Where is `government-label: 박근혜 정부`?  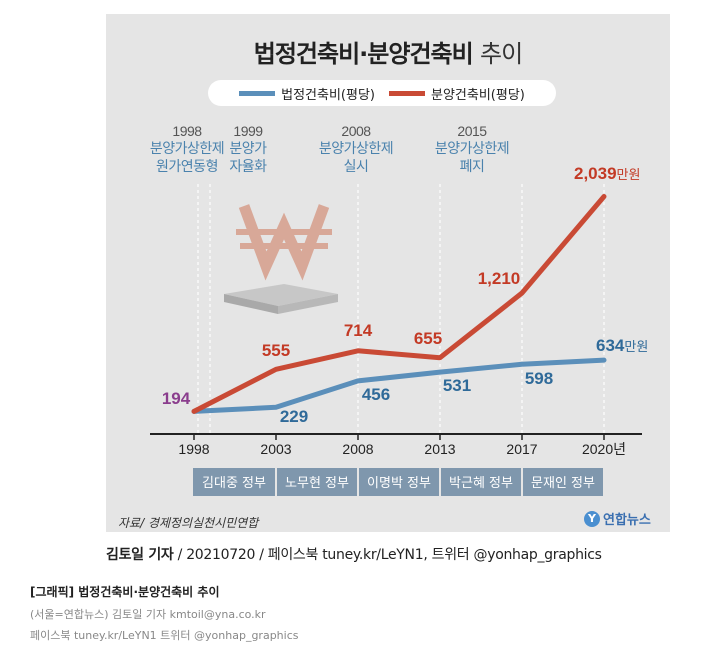 government-label: 박근혜 정부 is located at coordinates (481, 483).